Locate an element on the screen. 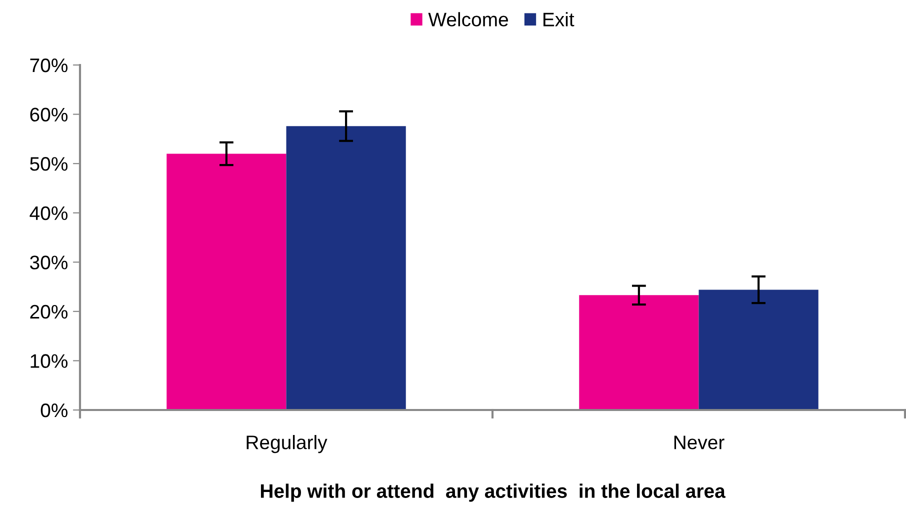  y-tick-label: 70% is located at coordinates (49, 65).